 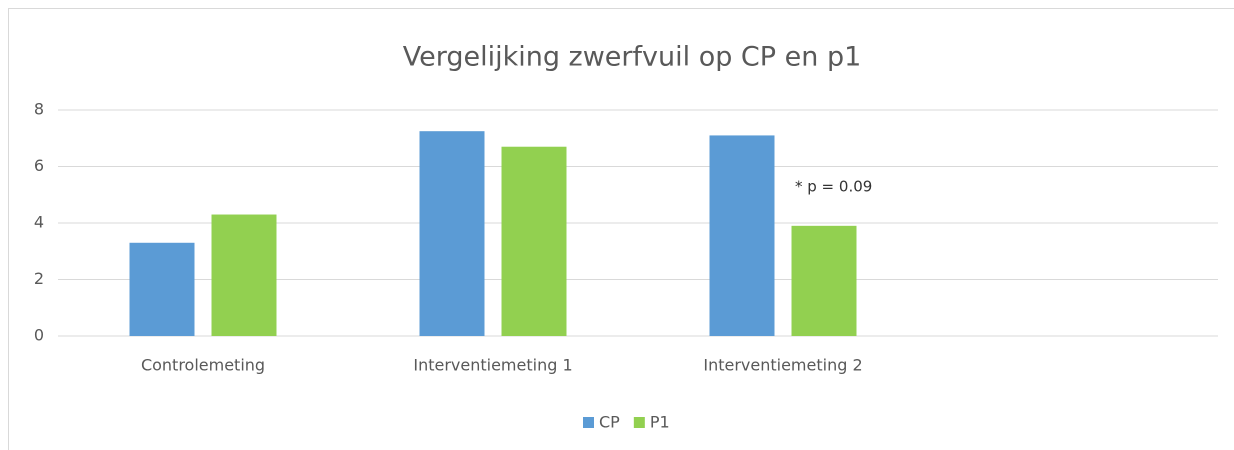 I want to click on annotation: * p = 0.09, so click(x=833, y=187).